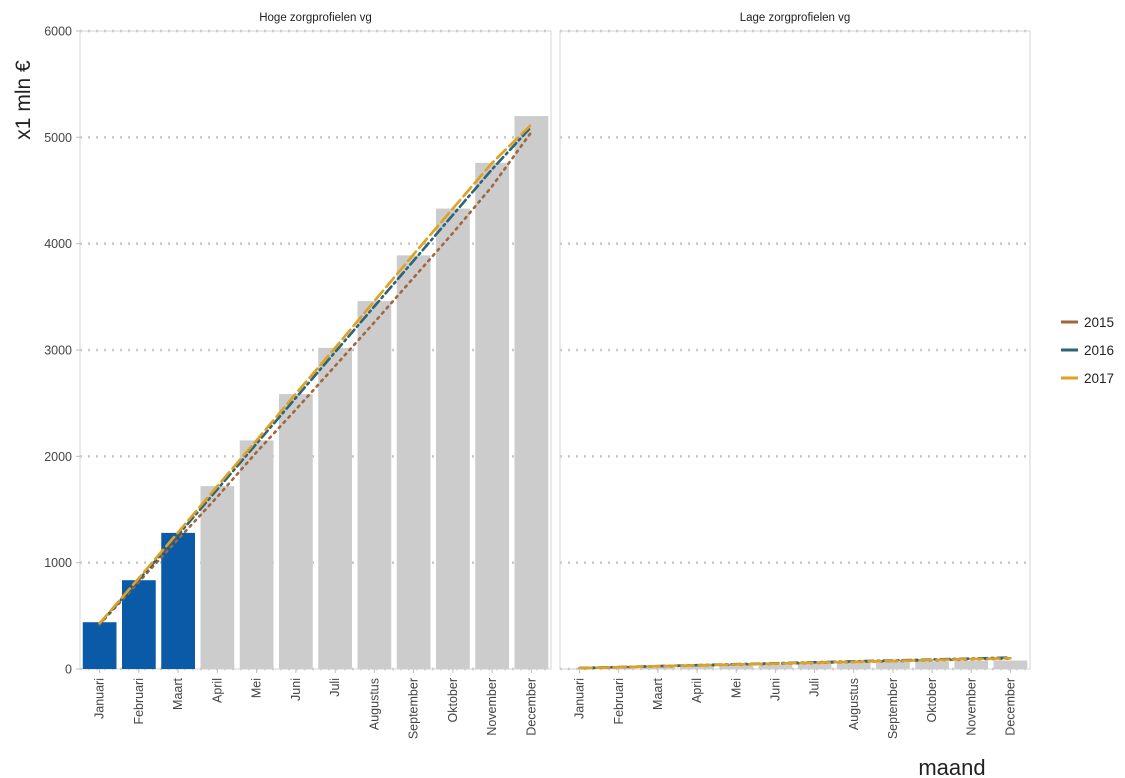  What do you see at coordinates (58, 457) in the screenshot?
I see `y-tick-label: 2000` at bounding box center [58, 457].